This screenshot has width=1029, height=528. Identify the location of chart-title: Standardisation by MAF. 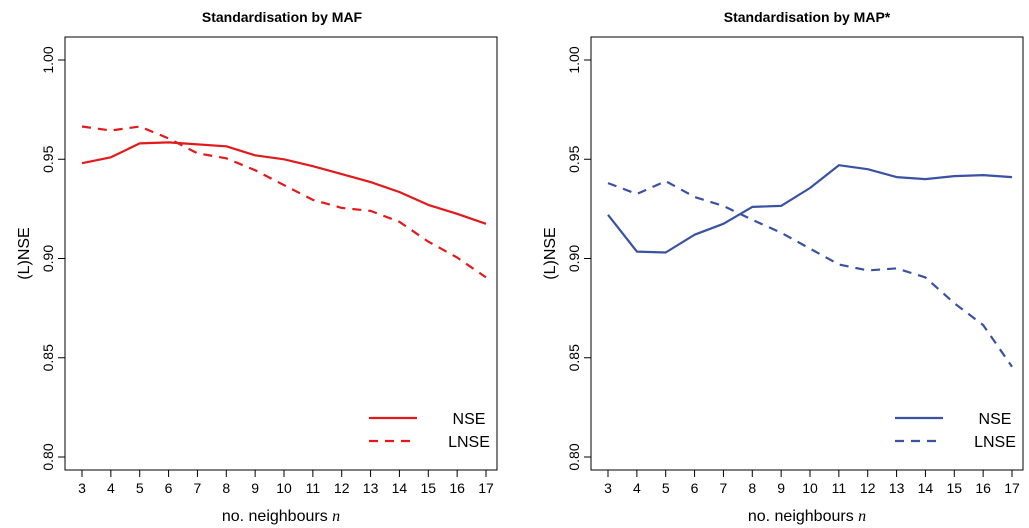
(282, 17).